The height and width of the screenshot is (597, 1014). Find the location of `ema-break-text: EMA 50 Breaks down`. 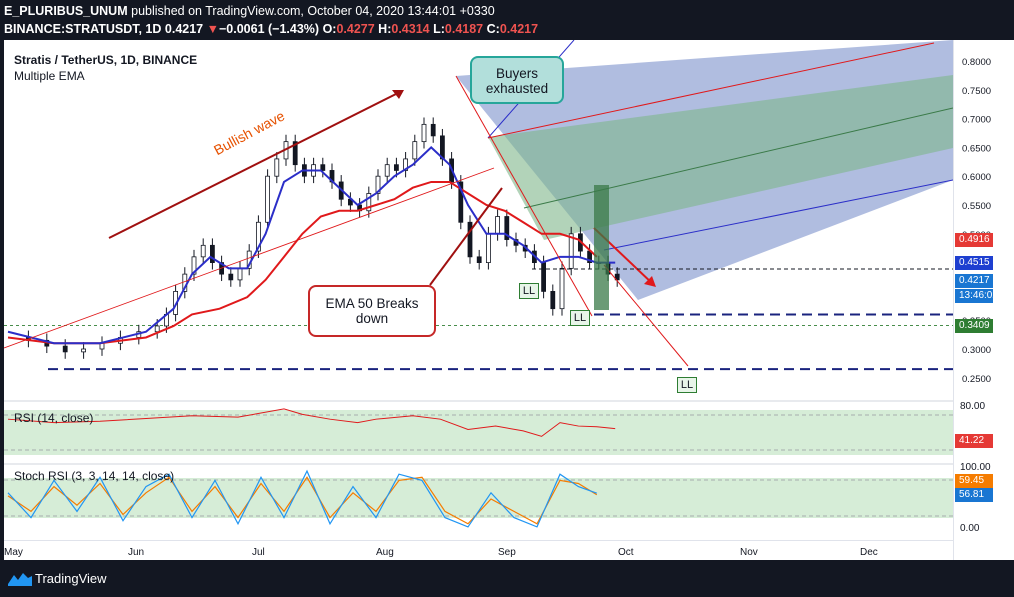

ema-break-text: EMA 50 Breaks down is located at coordinates (372, 311).